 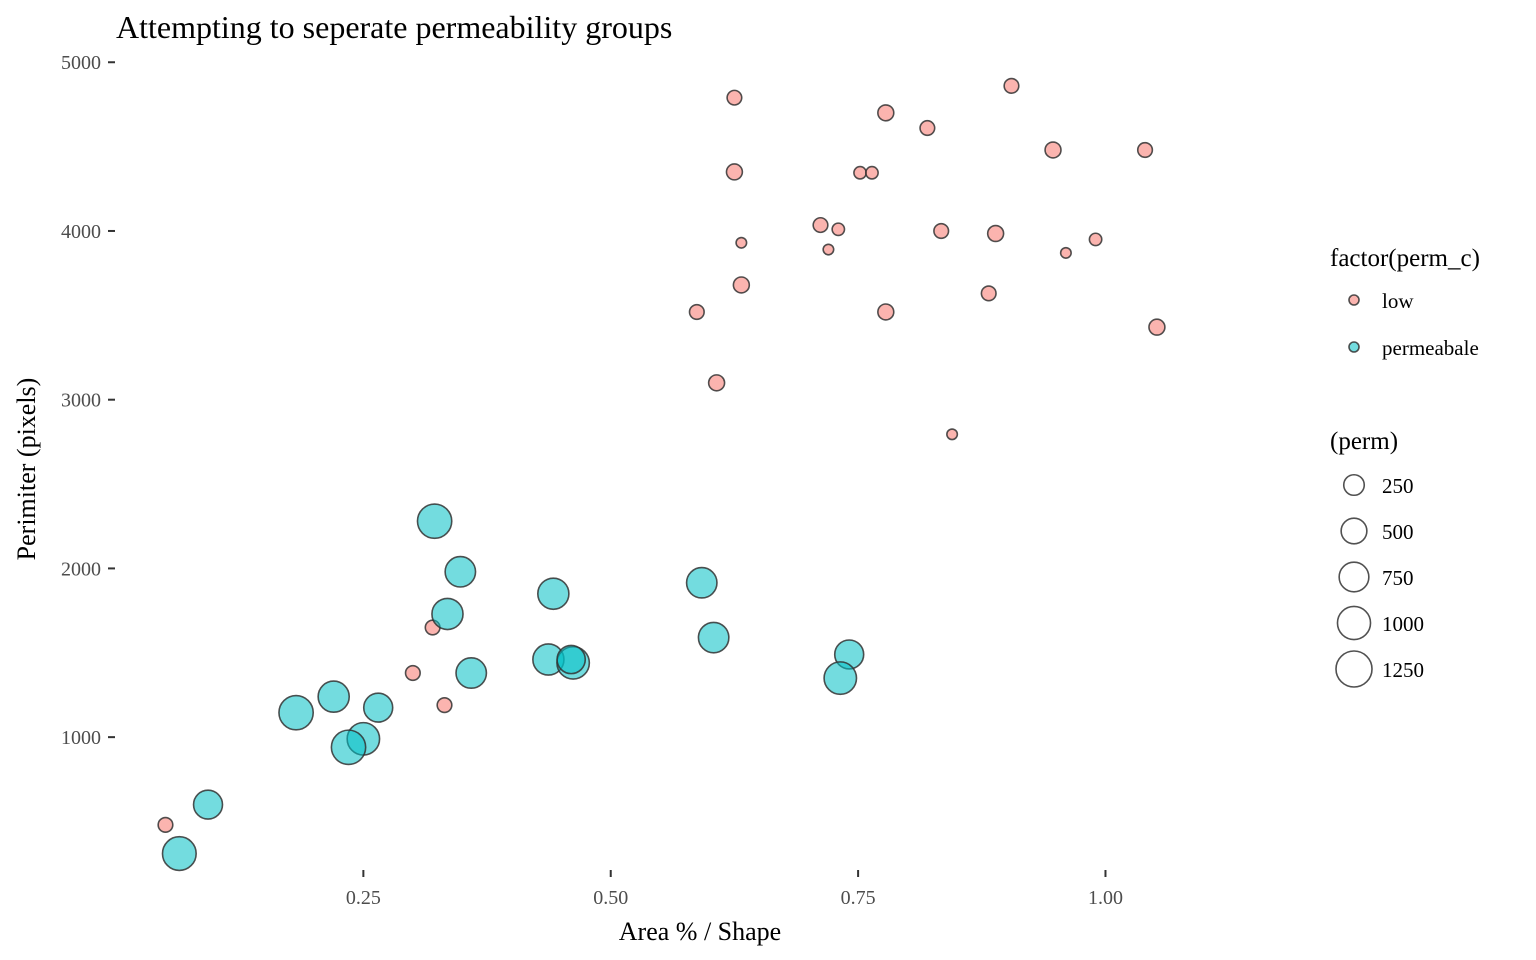 I want to click on x-tick-label: 1.00, so click(x=1105, y=898).